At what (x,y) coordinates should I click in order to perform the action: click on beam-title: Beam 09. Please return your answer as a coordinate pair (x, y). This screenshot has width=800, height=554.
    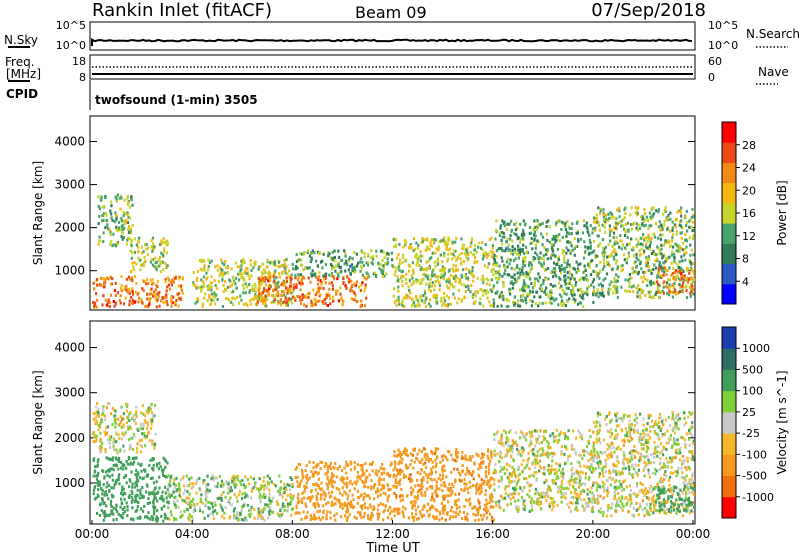
    Looking at the image, I should click on (391, 12).